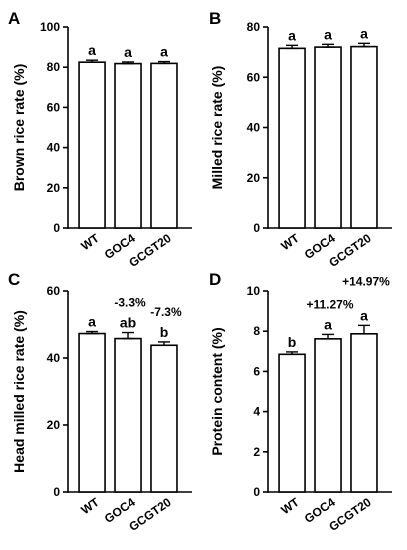 This screenshot has width=407, height=550. What do you see at coordinates (14, 279) in the screenshot?
I see `panel-letter: C` at bounding box center [14, 279].